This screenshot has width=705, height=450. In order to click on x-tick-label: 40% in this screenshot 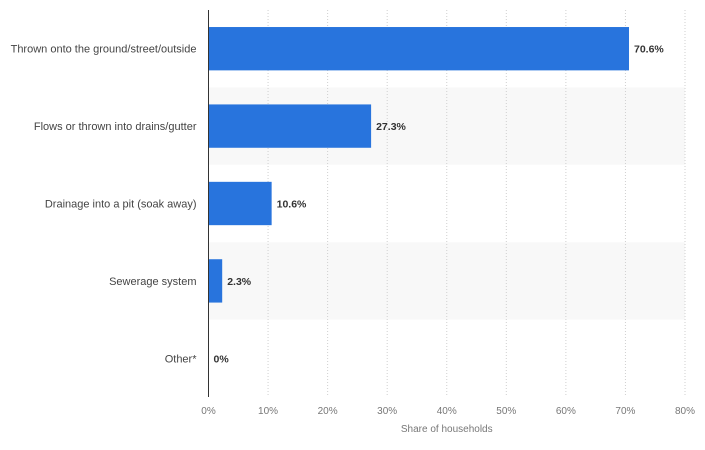, I will do `click(447, 411)`.